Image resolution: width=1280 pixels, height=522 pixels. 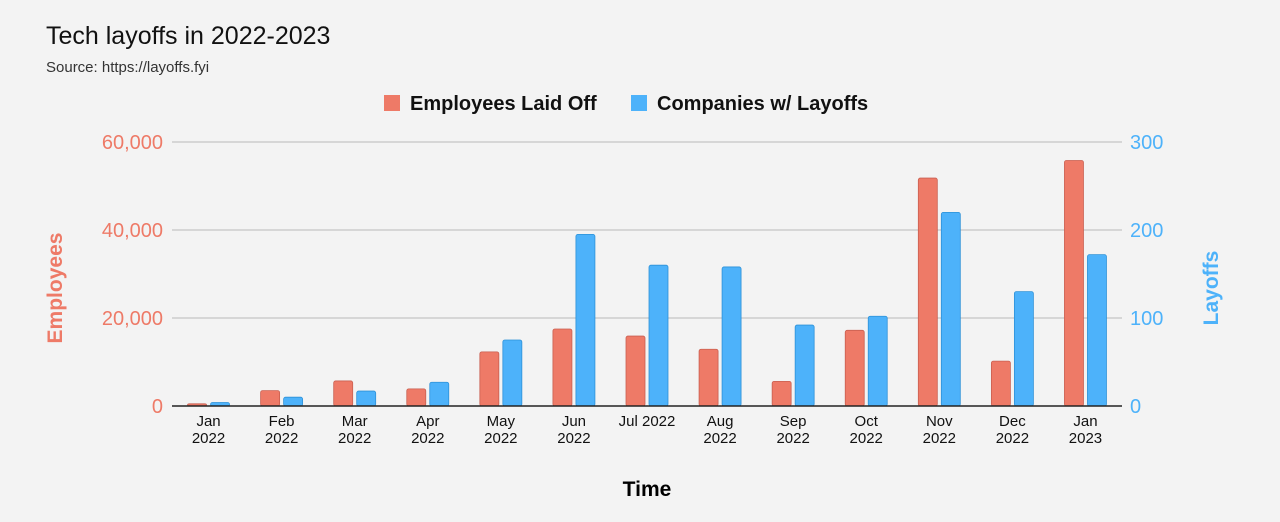 I want to click on right-y-tick-label: 0, so click(x=1135, y=407).